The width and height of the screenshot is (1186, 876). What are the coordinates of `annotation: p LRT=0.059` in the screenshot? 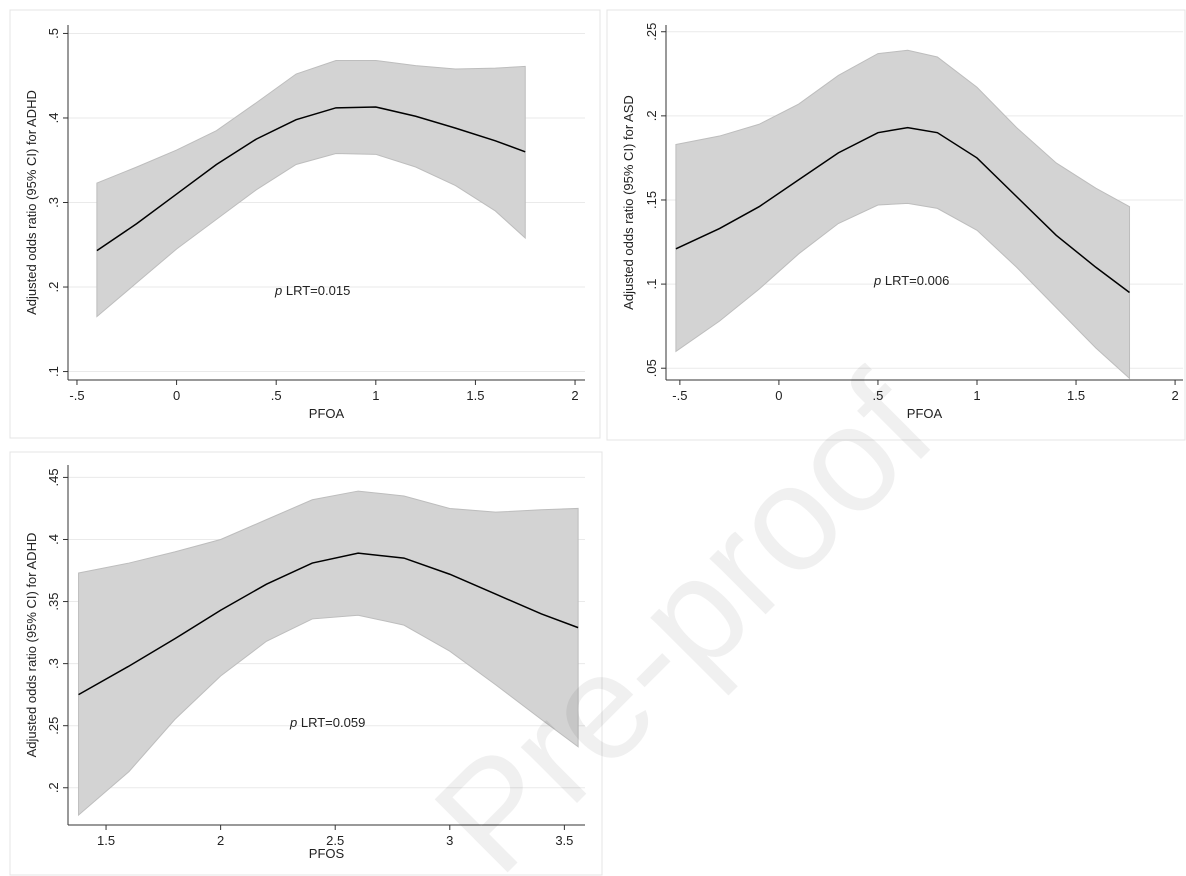 It's located at (327, 722).